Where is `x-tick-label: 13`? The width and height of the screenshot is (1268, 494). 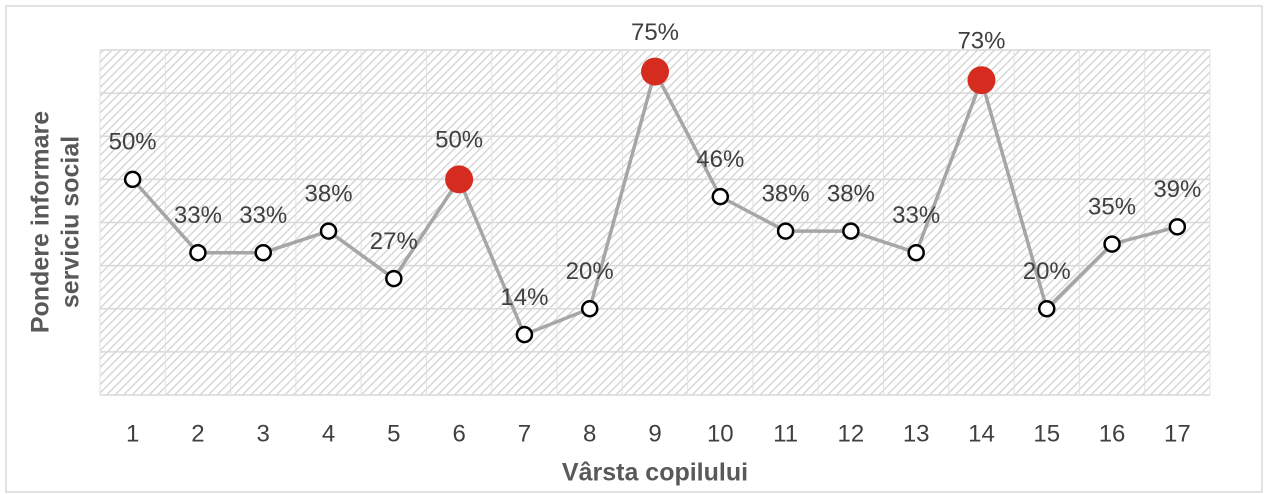 x-tick-label: 13 is located at coordinates (916, 433).